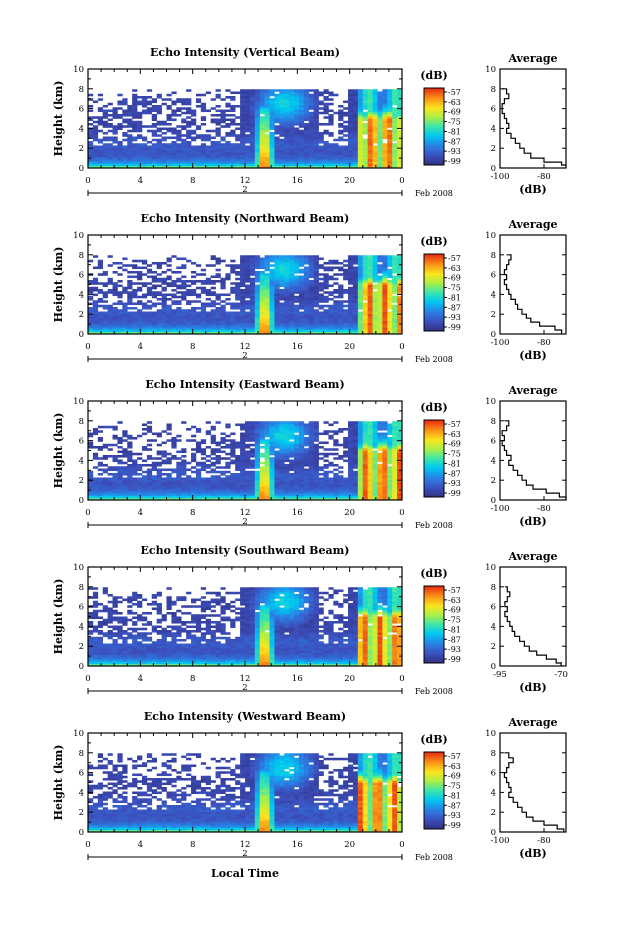  I want to click on colorbar-cell, so click(434, 272).